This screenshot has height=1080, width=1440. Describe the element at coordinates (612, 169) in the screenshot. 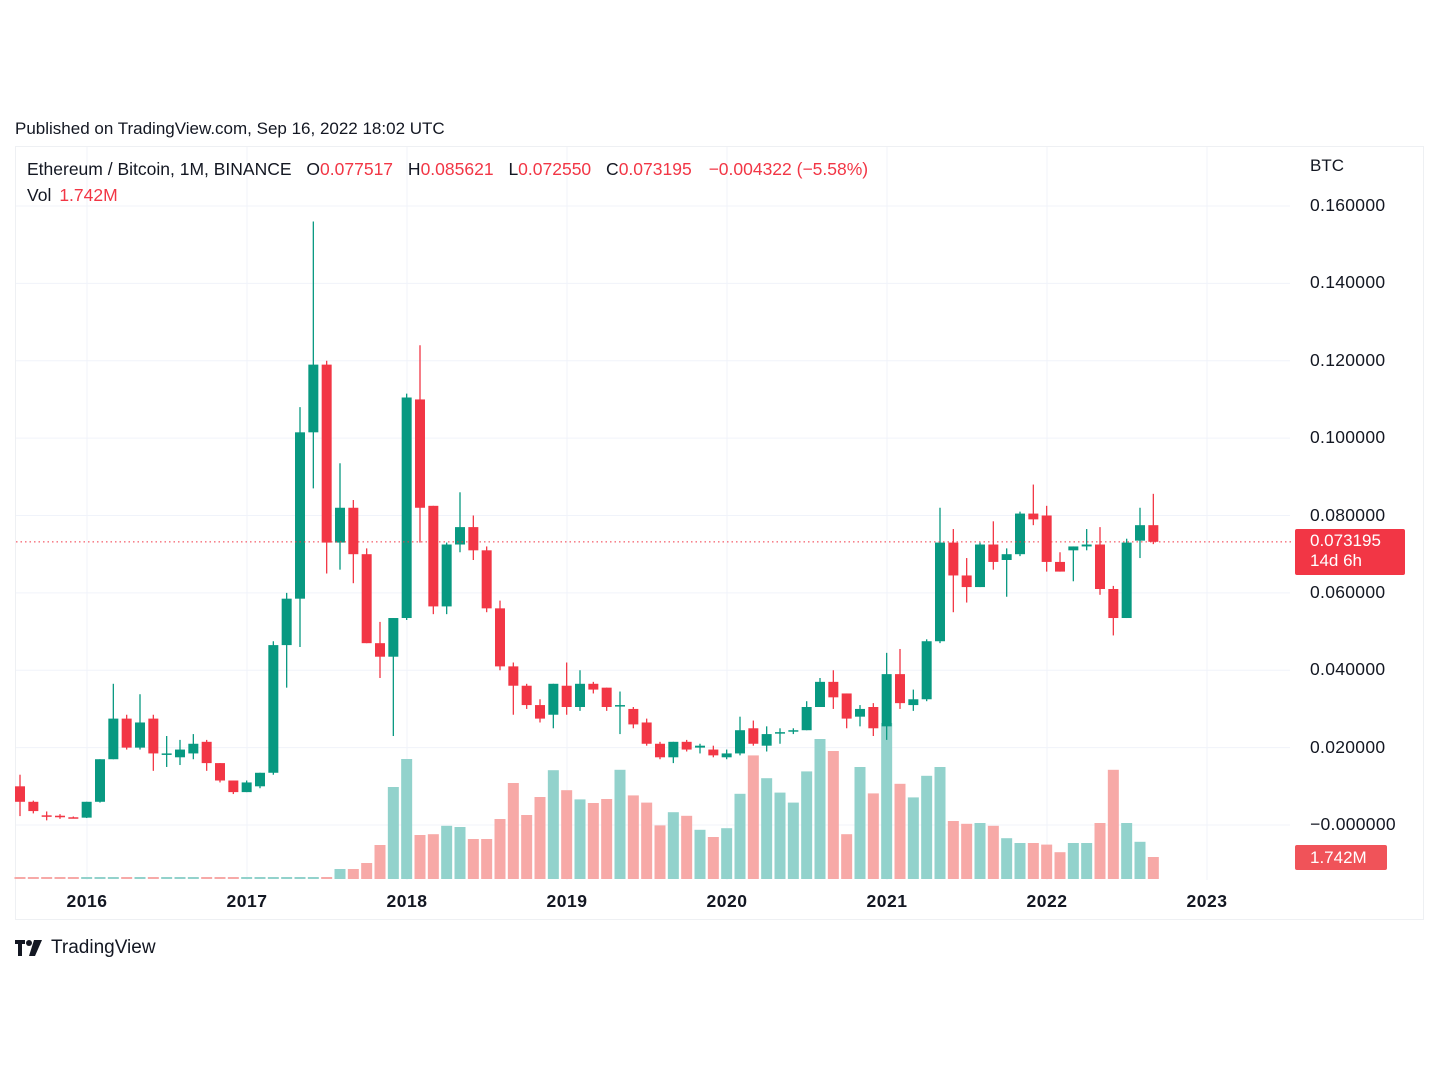

I see `close-label: C` at that location.